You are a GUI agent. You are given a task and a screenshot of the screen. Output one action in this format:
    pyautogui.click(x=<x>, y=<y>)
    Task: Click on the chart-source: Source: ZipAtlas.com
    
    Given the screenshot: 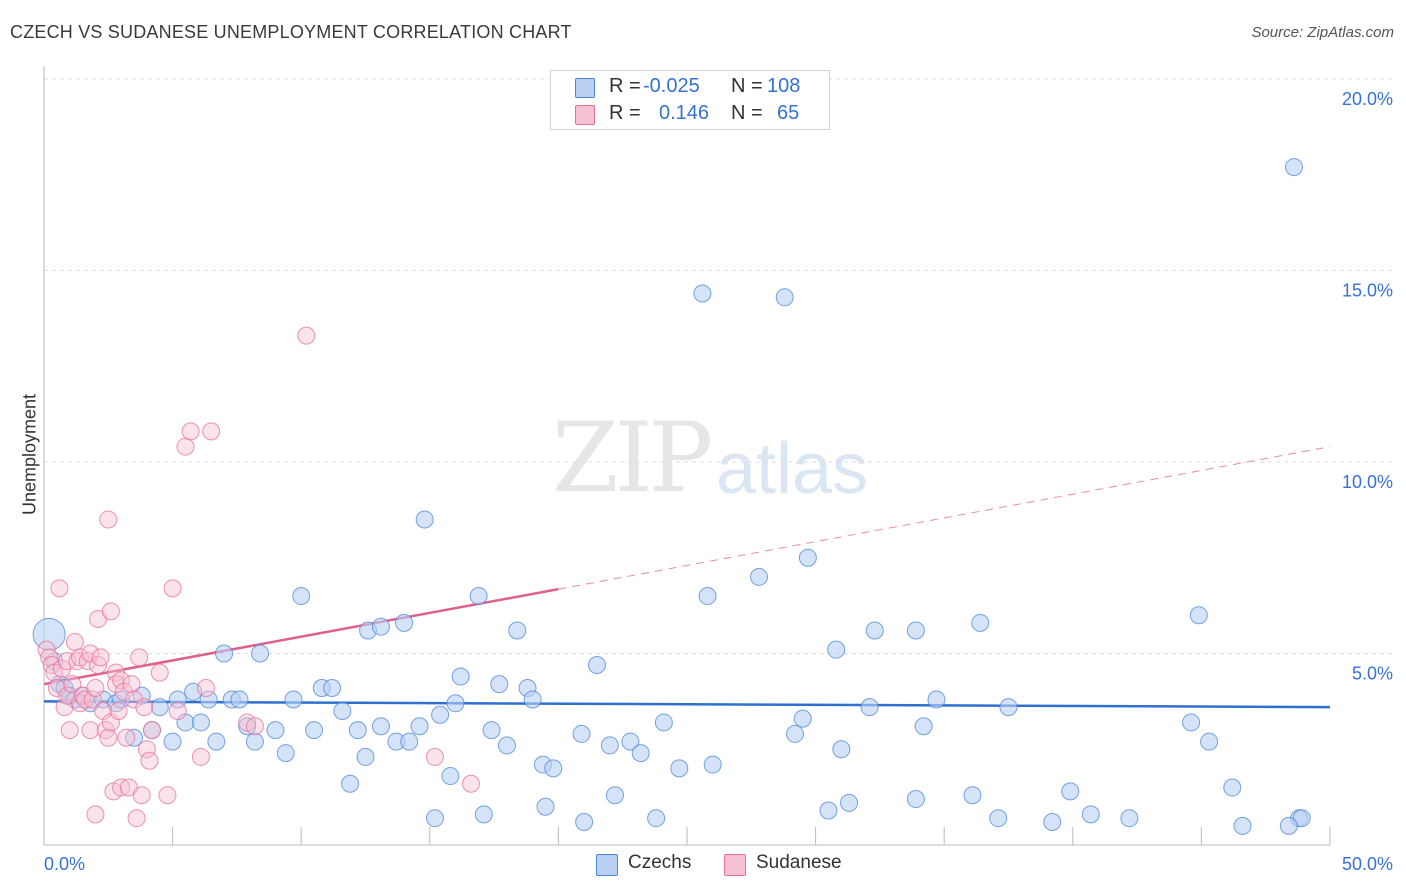 What is the action you would take?
    pyautogui.click(x=1322, y=32)
    